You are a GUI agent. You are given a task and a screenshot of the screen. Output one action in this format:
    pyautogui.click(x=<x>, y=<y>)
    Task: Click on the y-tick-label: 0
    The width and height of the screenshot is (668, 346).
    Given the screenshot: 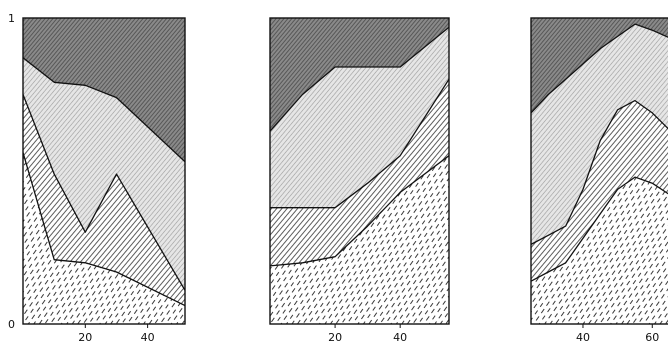 What is the action you would take?
    pyautogui.click(x=11, y=324)
    